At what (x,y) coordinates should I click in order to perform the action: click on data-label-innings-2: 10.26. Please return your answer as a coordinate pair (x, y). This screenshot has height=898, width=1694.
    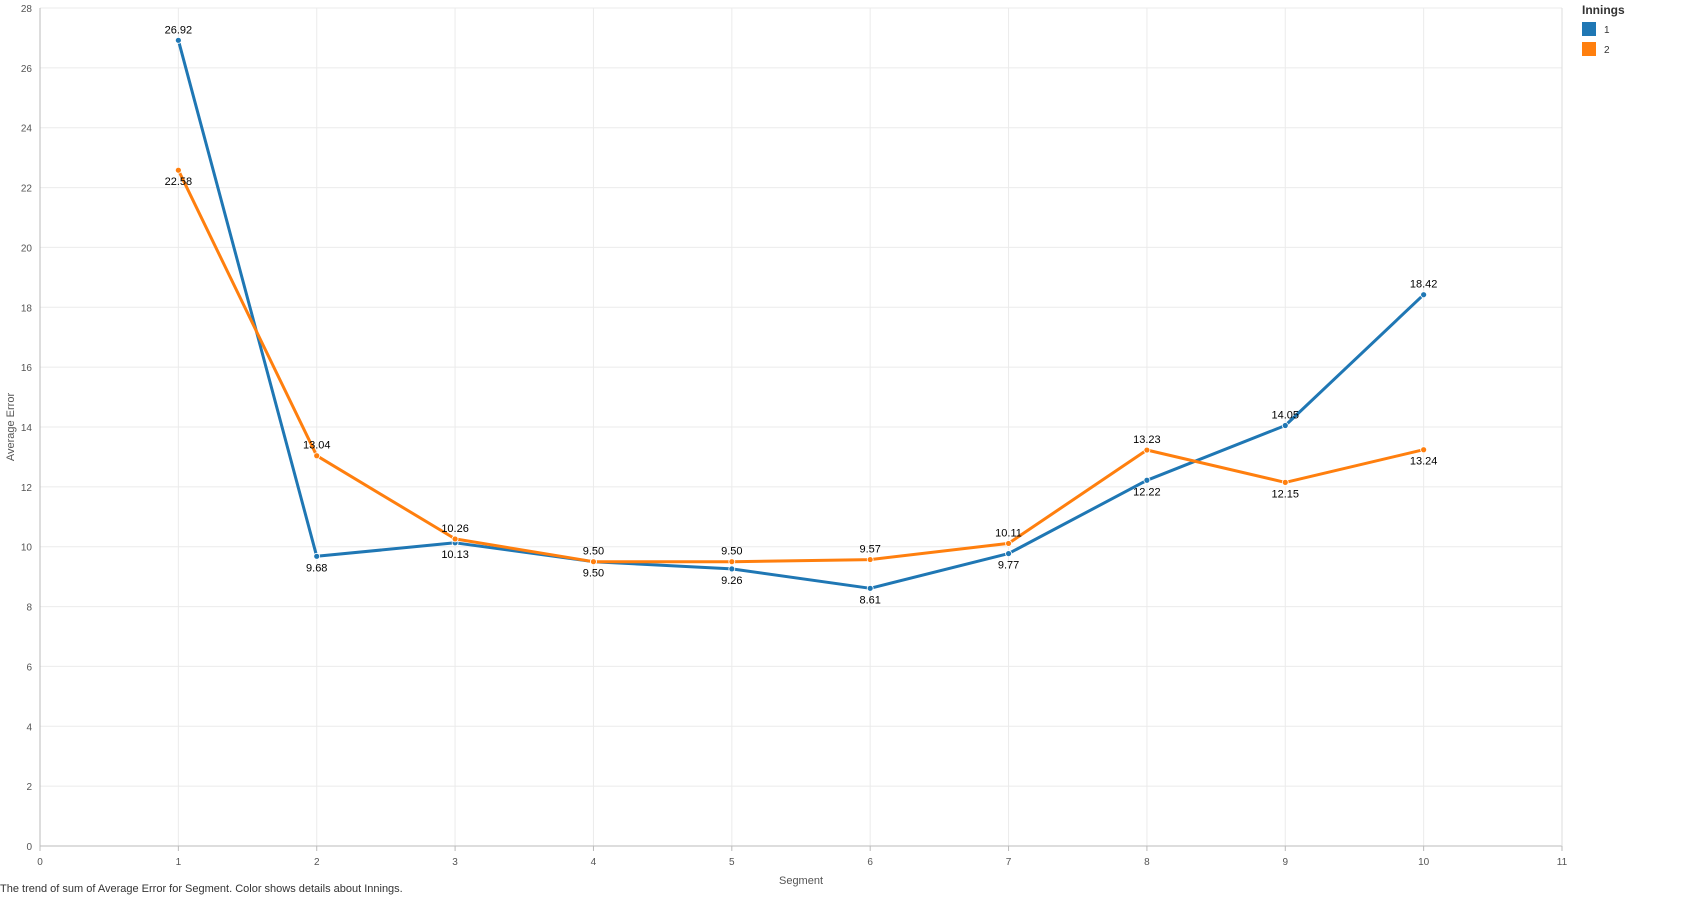
    Looking at the image, I should click on (455, 529).